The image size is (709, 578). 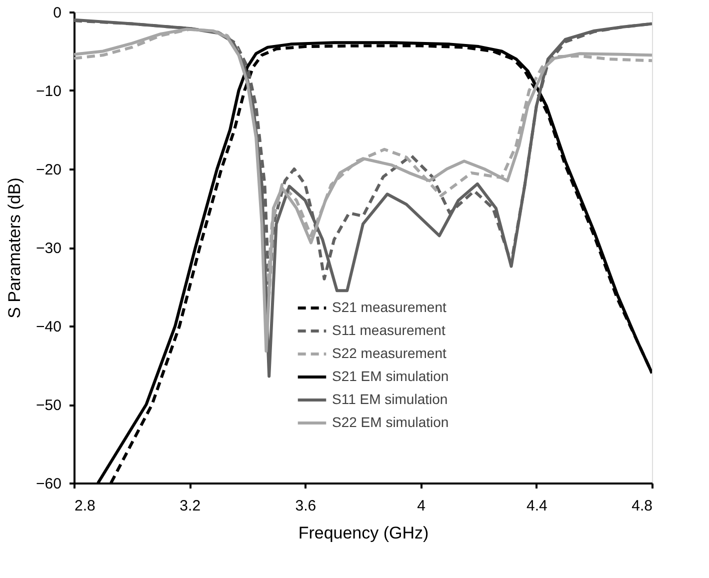 What do you see at coordinates (49, 91) in the screenshot?
I see `y-tick-label: −10` at bounding box center [49, 91].